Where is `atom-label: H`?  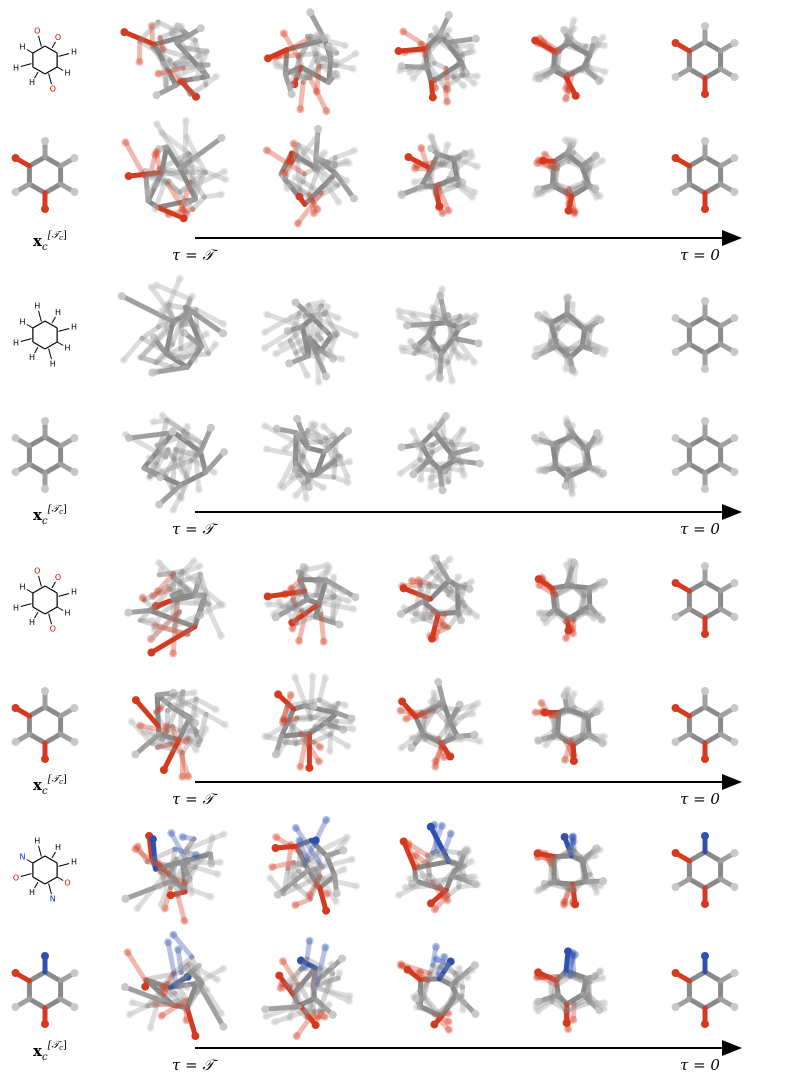
atom-label: H is located at coordinates (32, 82).